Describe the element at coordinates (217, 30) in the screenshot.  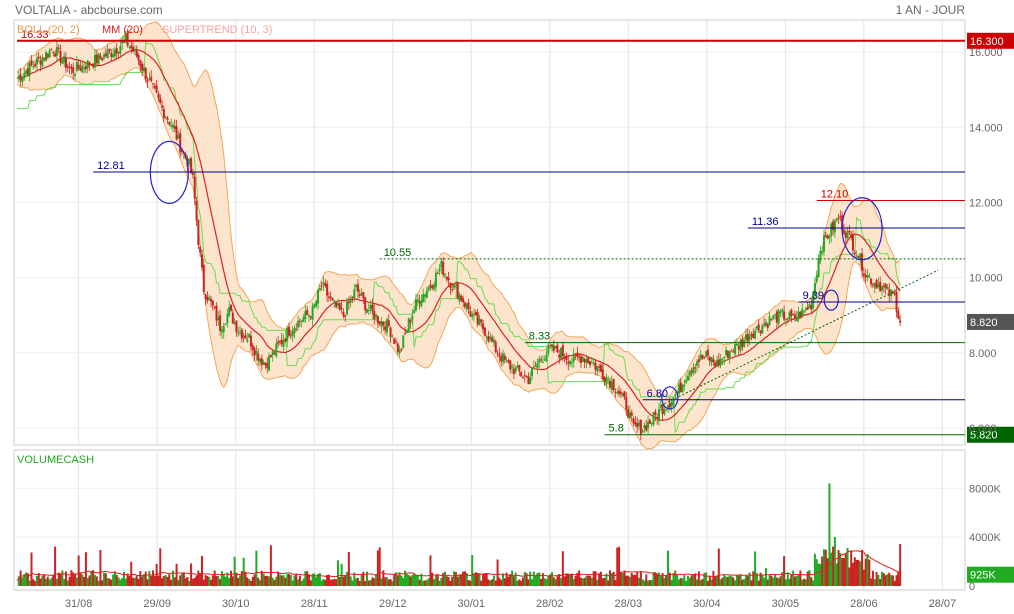
I see `legend-supertrend: SUPERTREND (10, 3)` at that location.